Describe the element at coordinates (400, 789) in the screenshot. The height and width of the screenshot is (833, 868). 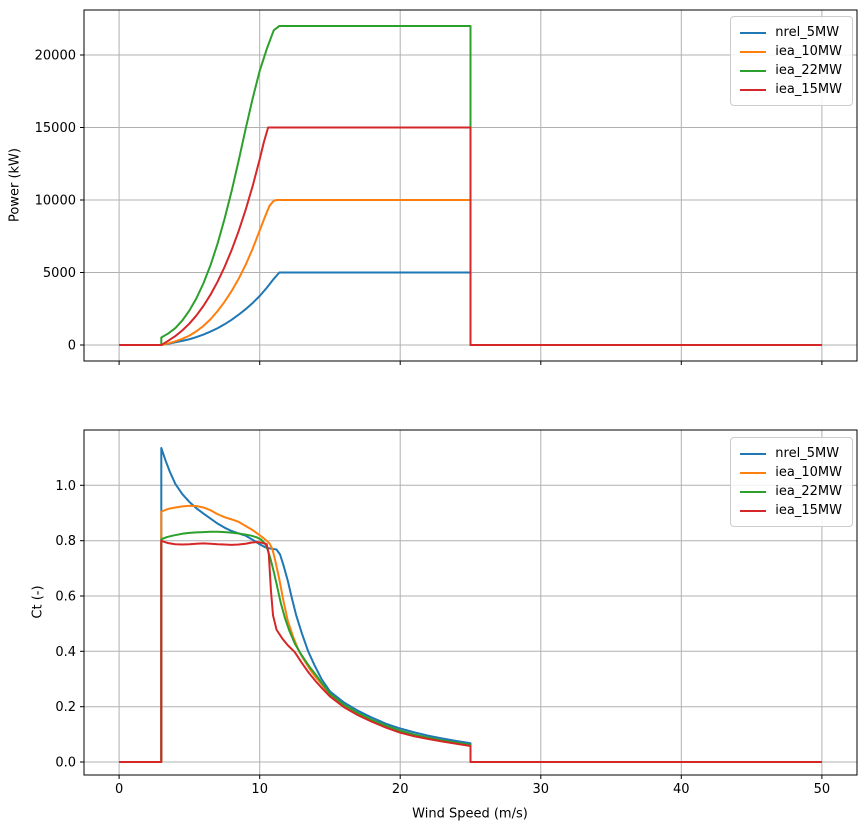
I see `x-tick-label: 20` at that location.